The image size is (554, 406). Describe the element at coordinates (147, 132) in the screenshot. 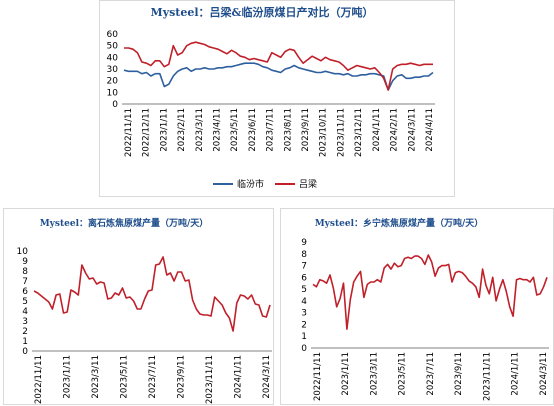

I see `x-tick-label: 2022/12/11` at that location.